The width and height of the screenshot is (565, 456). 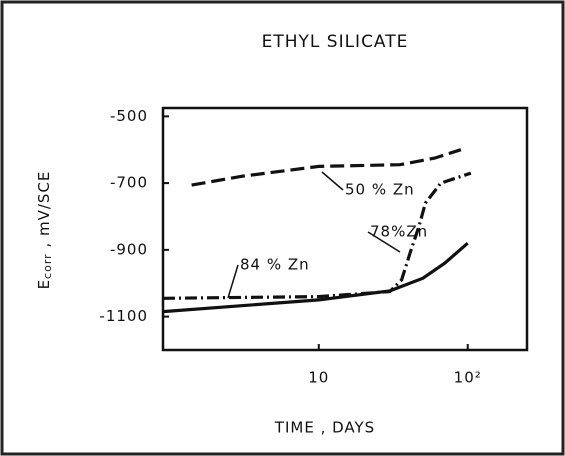 I want to click on x-axis-label: TIME , DAYS, so click(x=324, y=428).